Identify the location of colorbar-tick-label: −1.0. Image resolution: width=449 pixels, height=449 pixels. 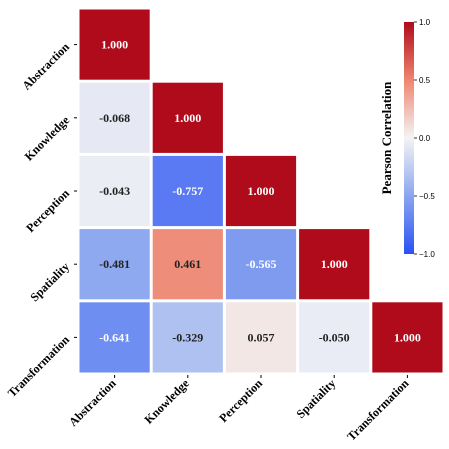
(427, 254).